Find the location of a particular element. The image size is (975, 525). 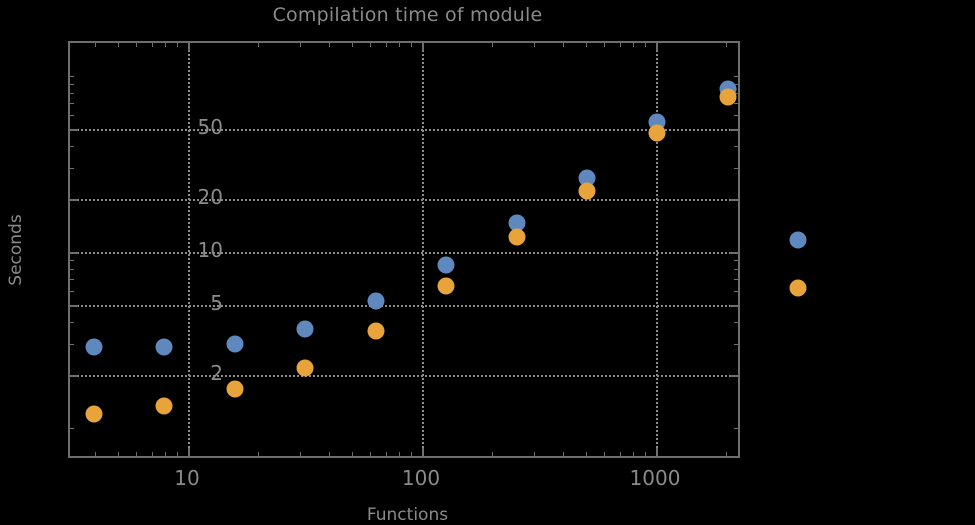

y-tick-label: 10 is located at coordinates (210, 250).